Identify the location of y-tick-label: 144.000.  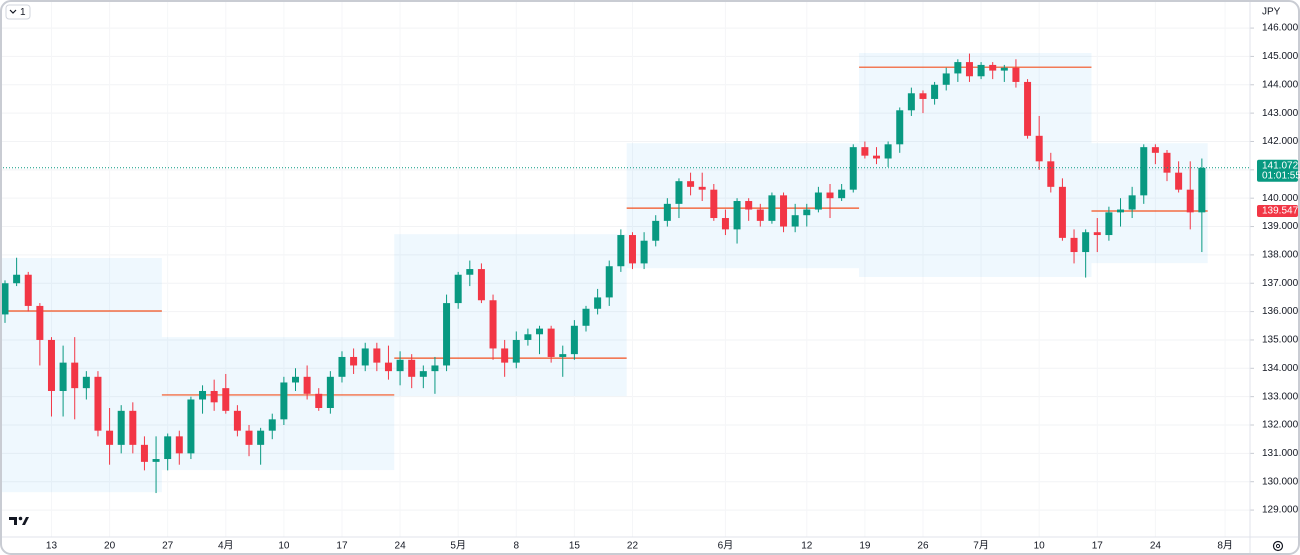
(1280, 84).